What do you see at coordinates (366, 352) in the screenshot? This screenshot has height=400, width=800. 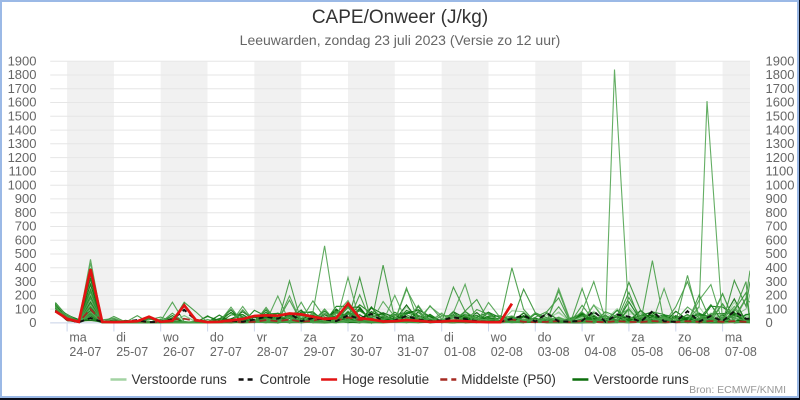 I see `svg-text: 30-07` at bounding box center [366, 352].